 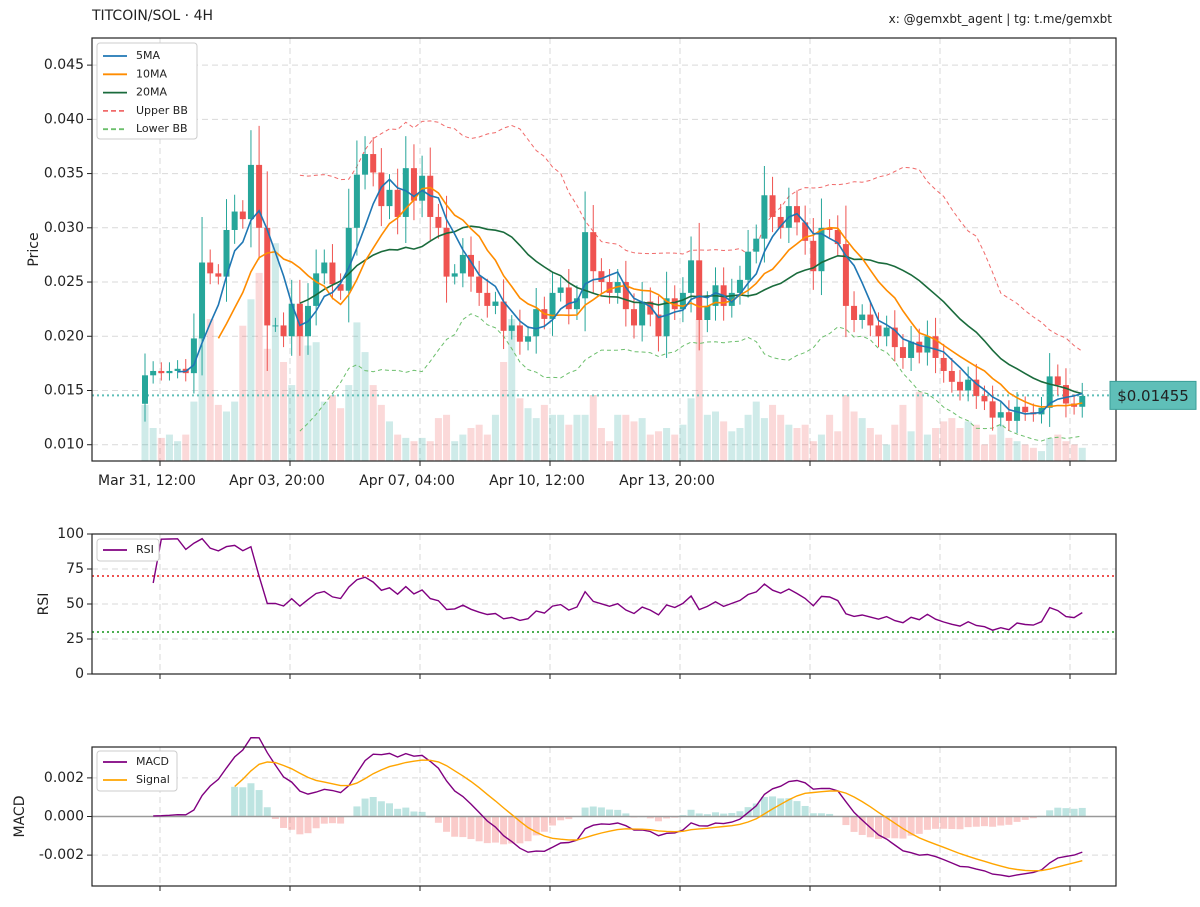 I want to click on price-xtick-label: Apr 03, 20:00, so click(x=277, y=481).